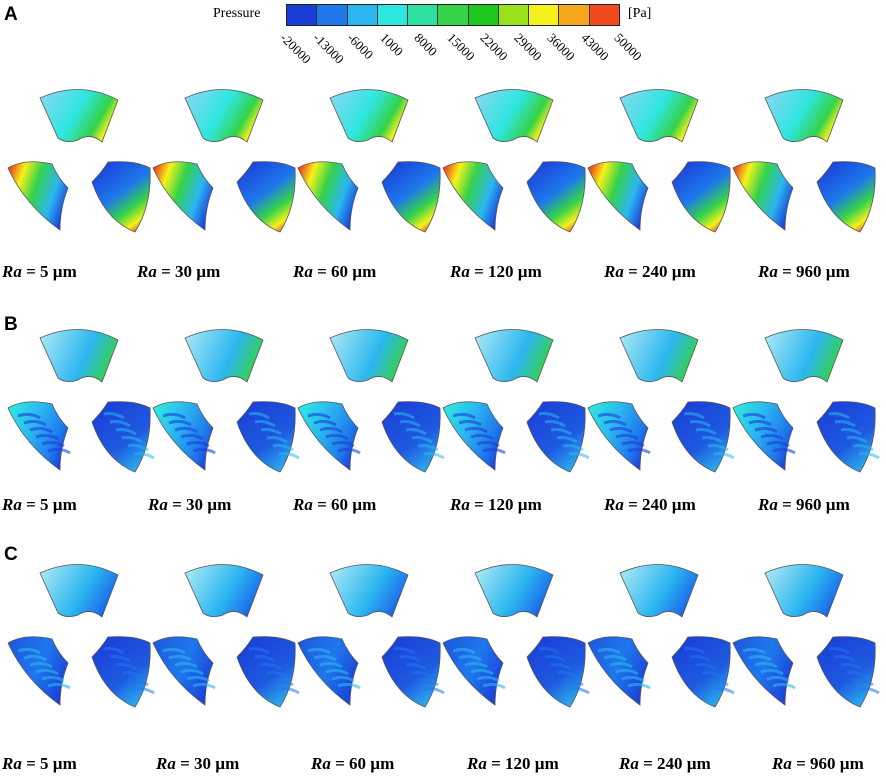  I want to click on panel-letter-a: A, so click(11, 14).